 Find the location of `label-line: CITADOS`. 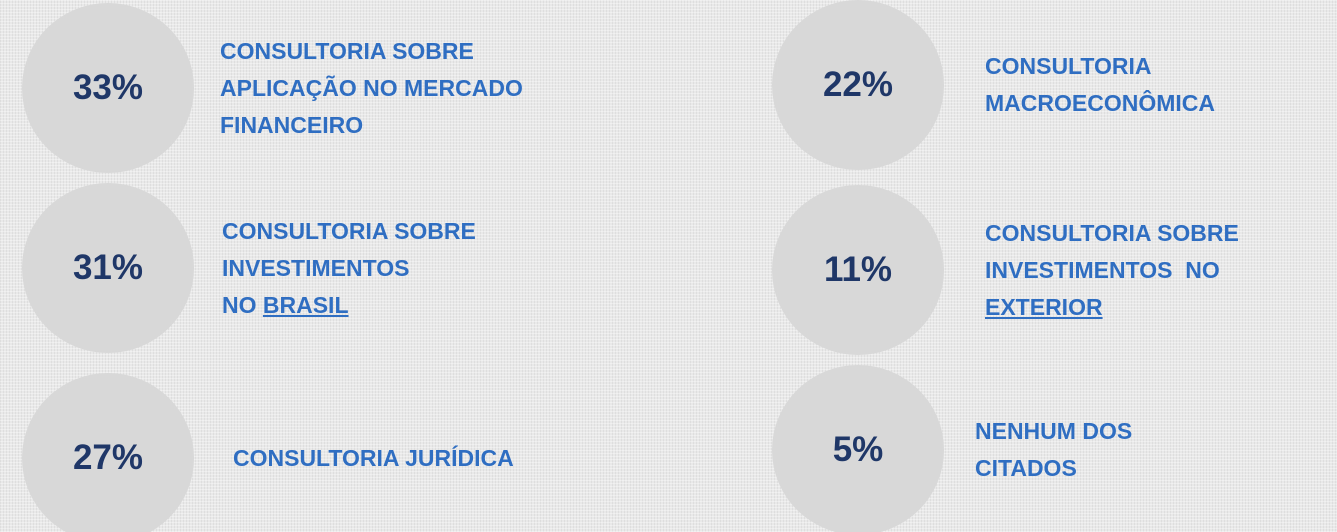

label-line: CITADOS is located at coordinates (1053, 468).